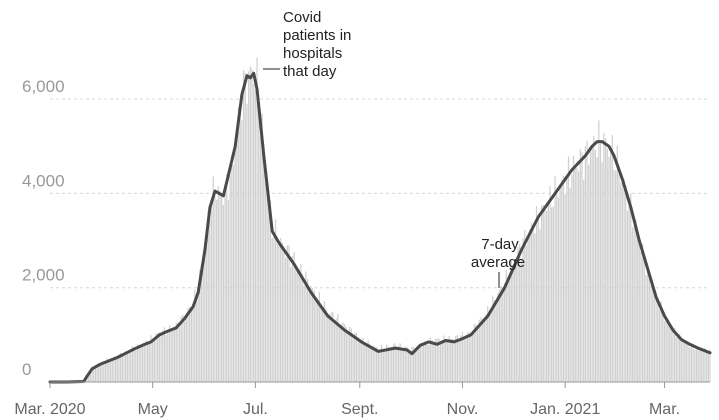 This screenshot has width=719, height=420. Describe the element at coordinates (463, 409) in the screenshot. I see `x-tick-label: Nov.` at that location.